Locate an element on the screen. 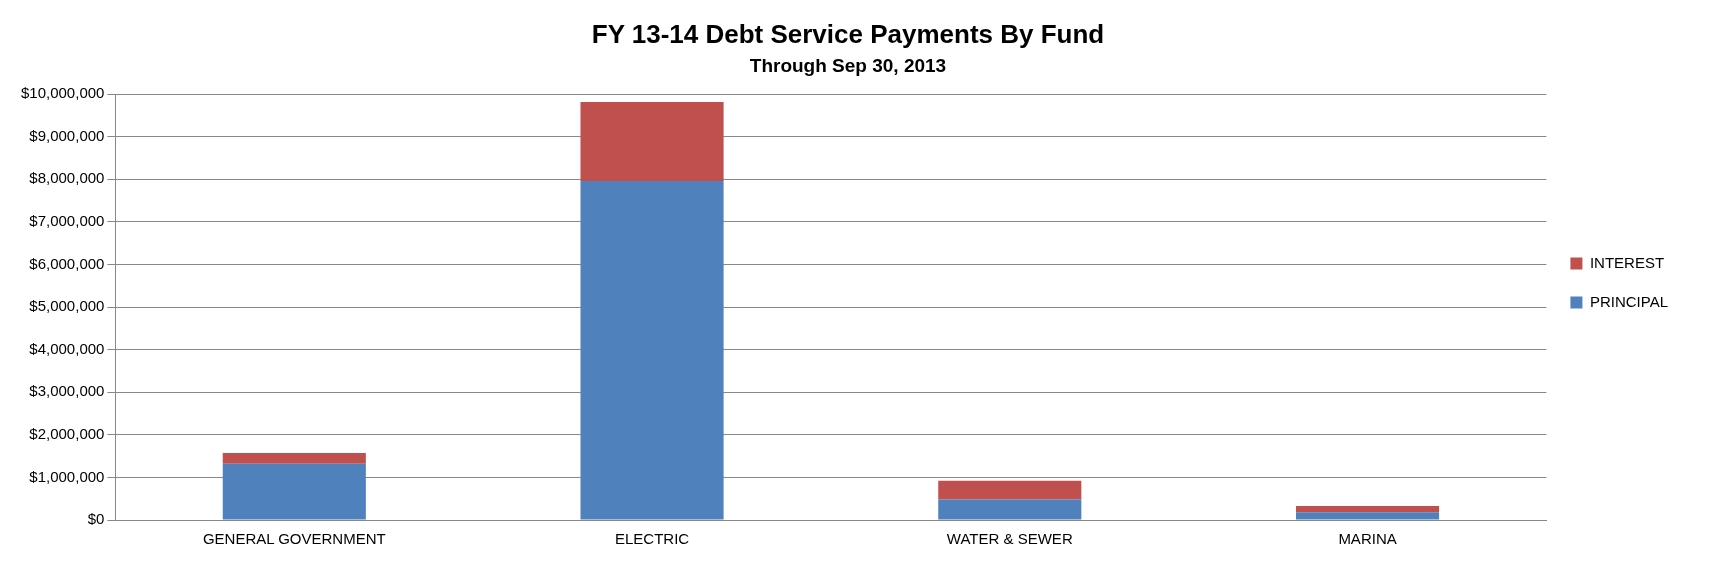  y-tick-label: $2,000,000 is located at coordinates (67, 433).